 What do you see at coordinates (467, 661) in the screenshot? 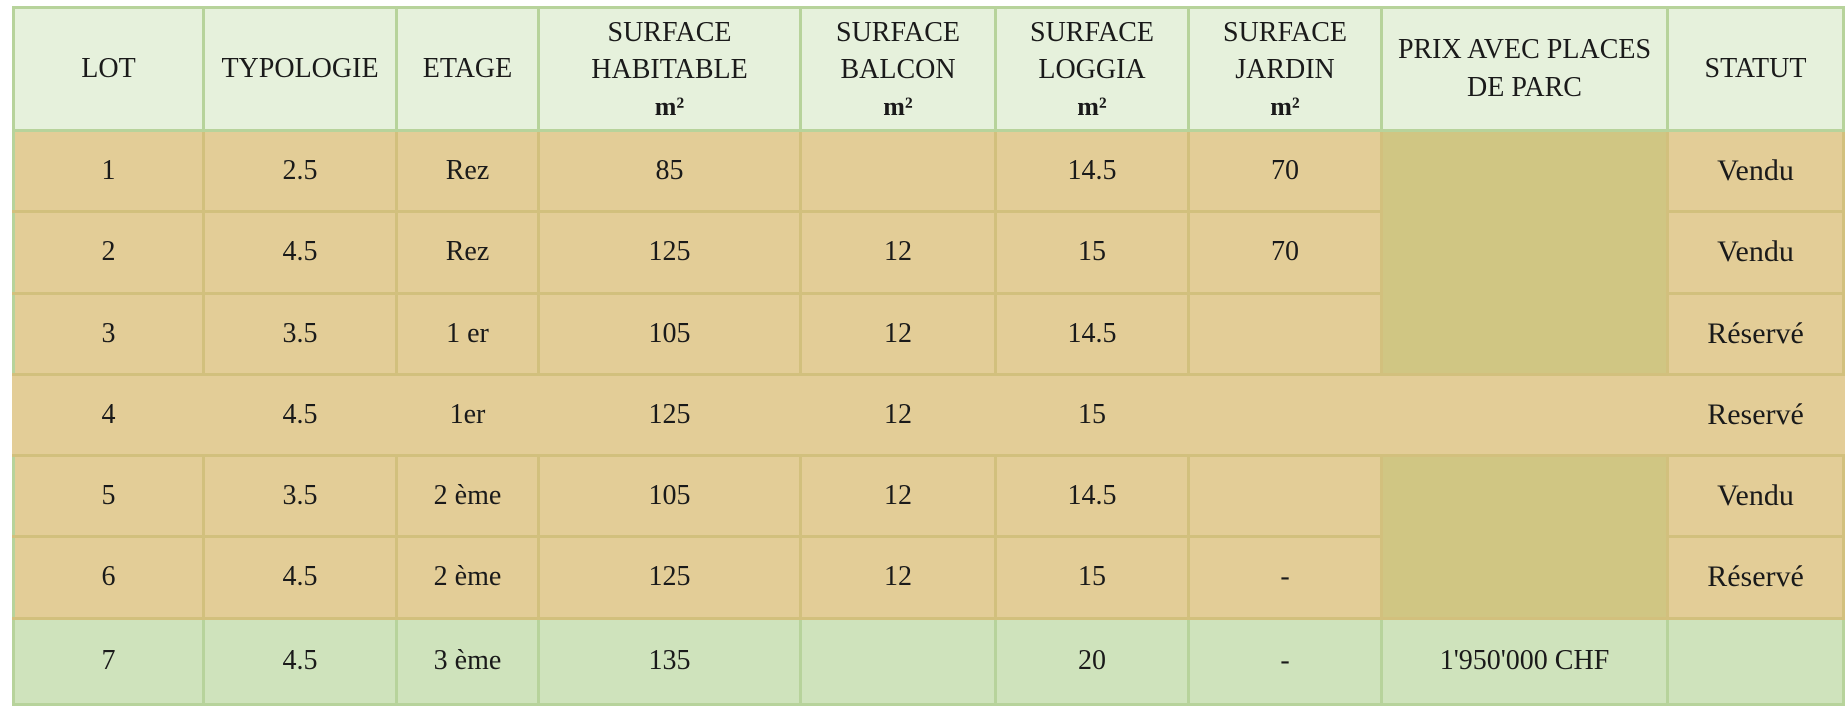
I see `cell-etage: 3 ème` at bounding box center [467, 661].